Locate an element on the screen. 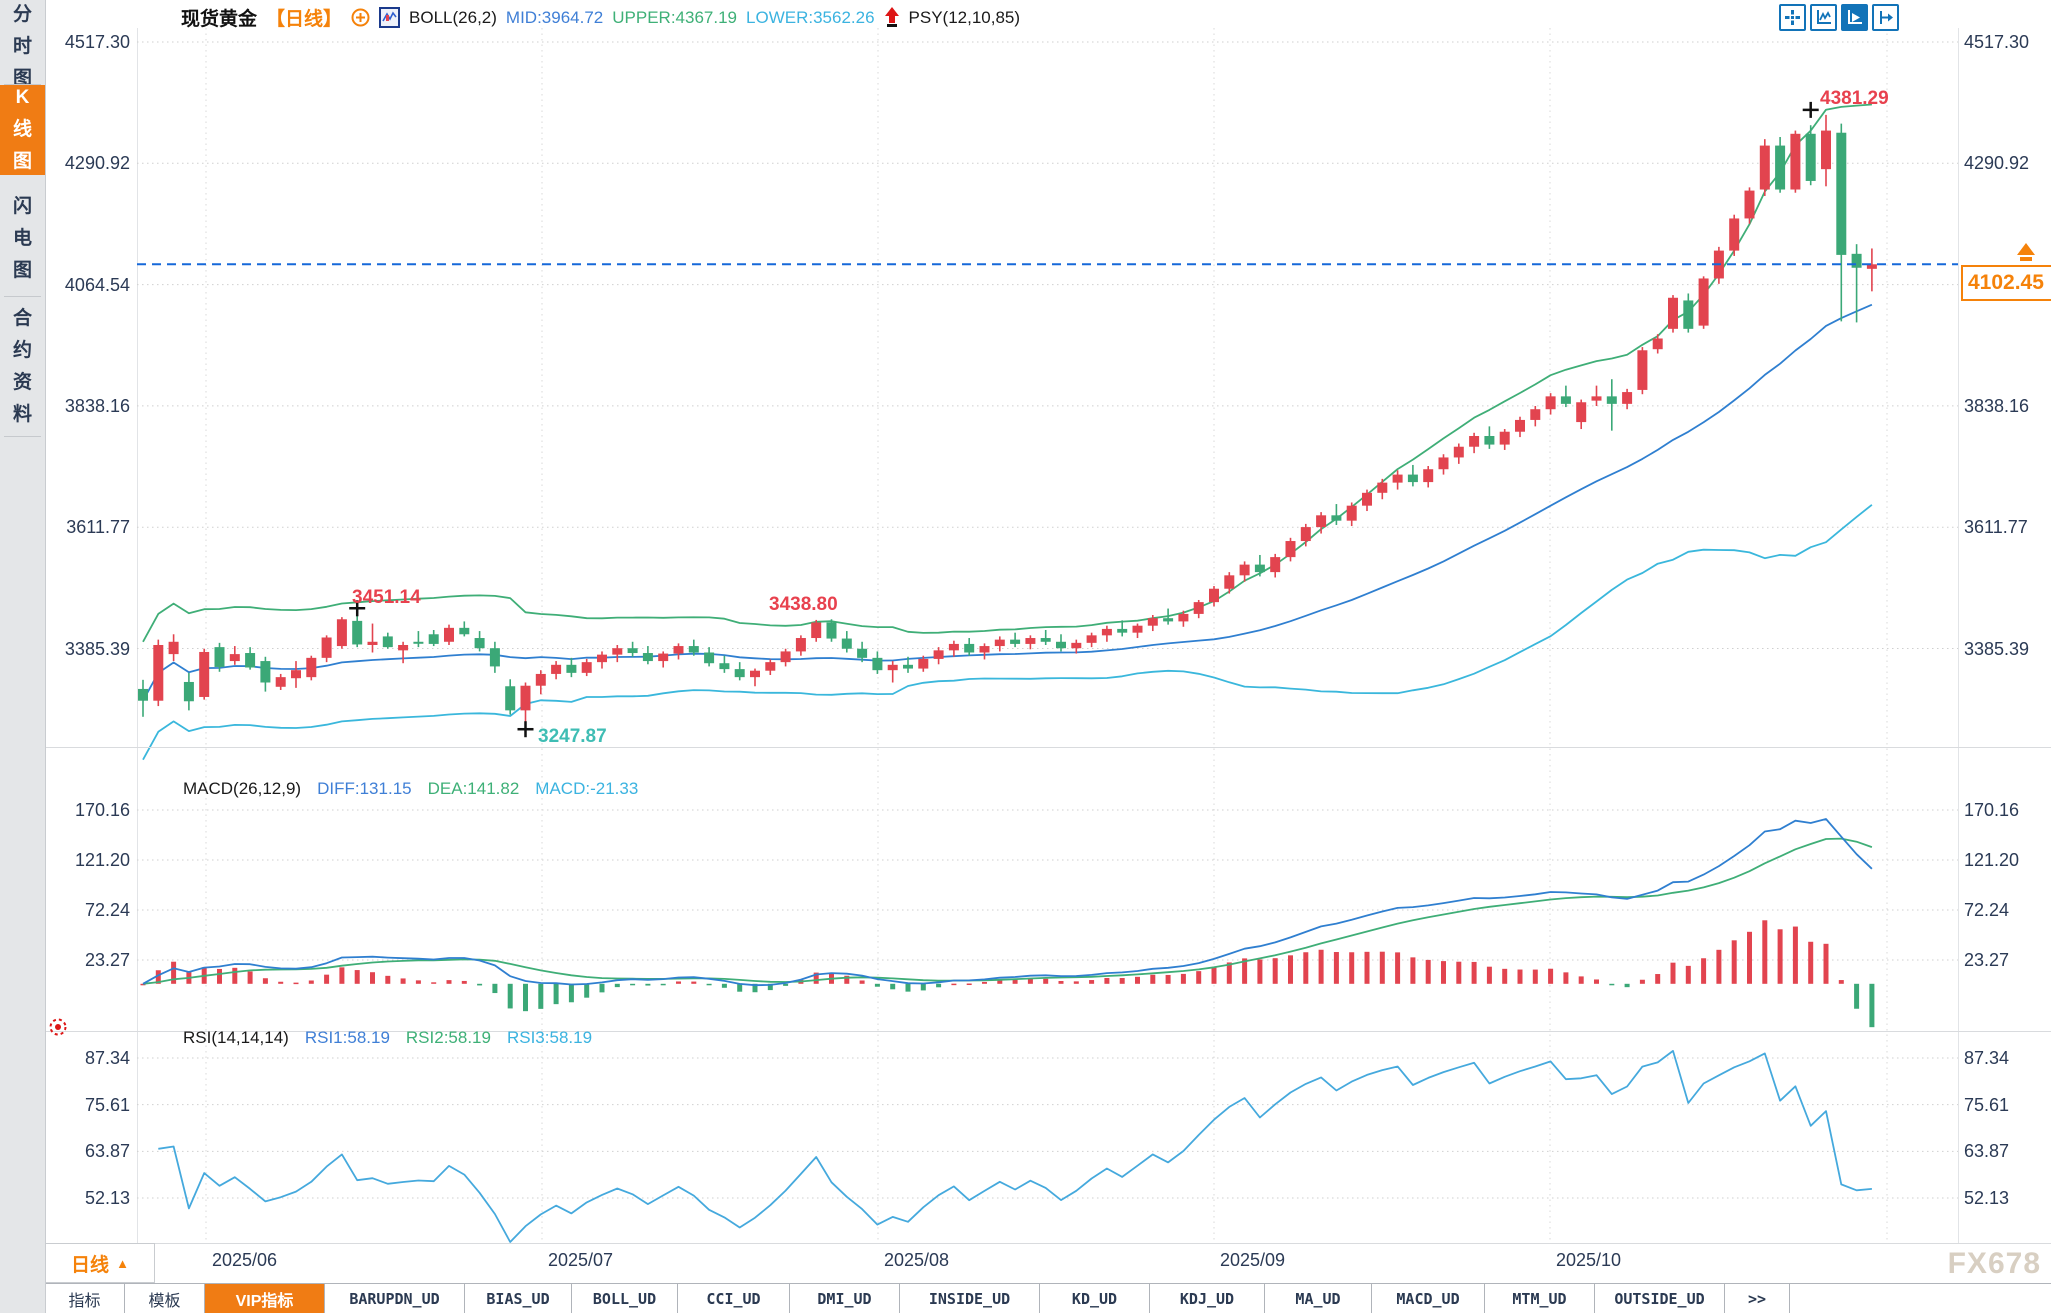  watermark: FX678 is located at coordinates (1994, 1263).